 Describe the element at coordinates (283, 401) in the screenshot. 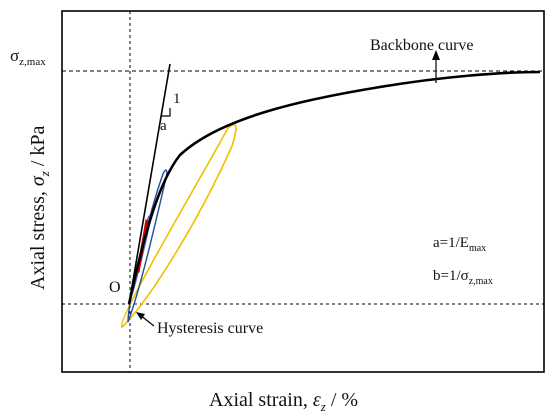

I see `x-axis-label: Axial strain, εz / %` at that location.